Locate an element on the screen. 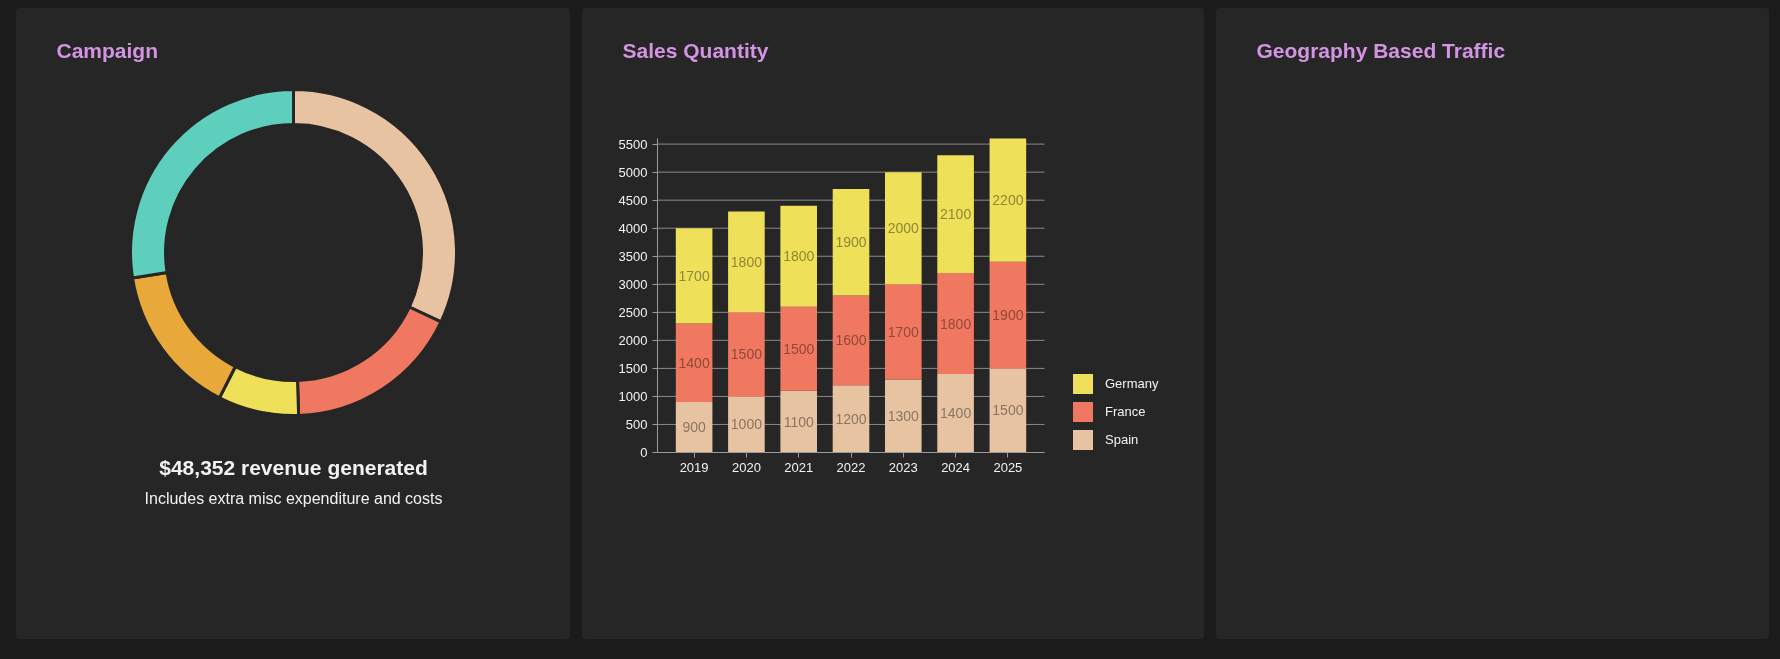 The width and height of the screenshot is (1780, 659). y-tick-label: 3000 is located at coordinates (633, 284).